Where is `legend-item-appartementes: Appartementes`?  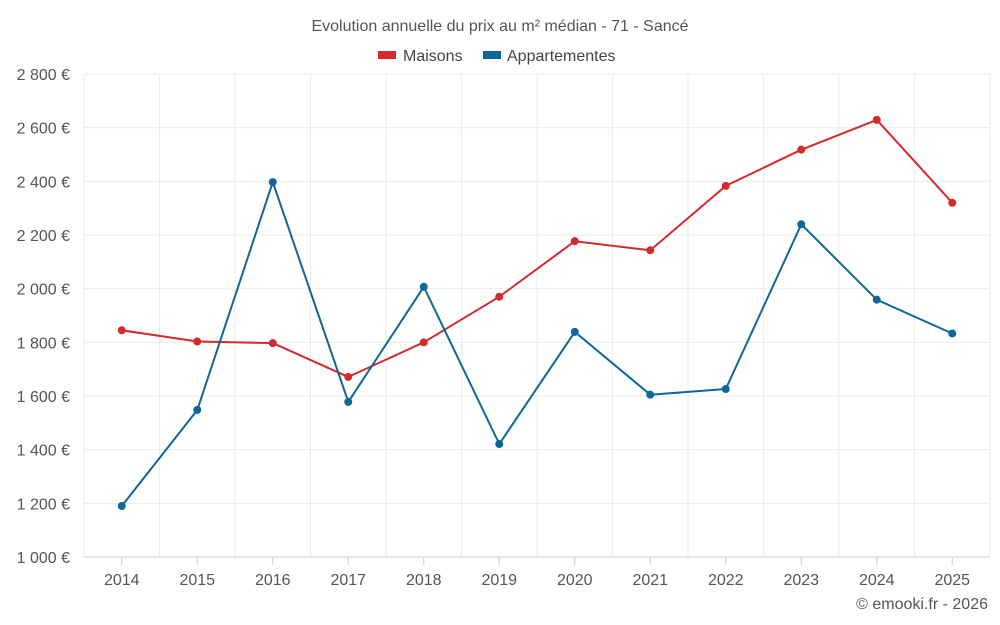 legend-item-appartementes: Appartementes is located at coordinates (549, 56).